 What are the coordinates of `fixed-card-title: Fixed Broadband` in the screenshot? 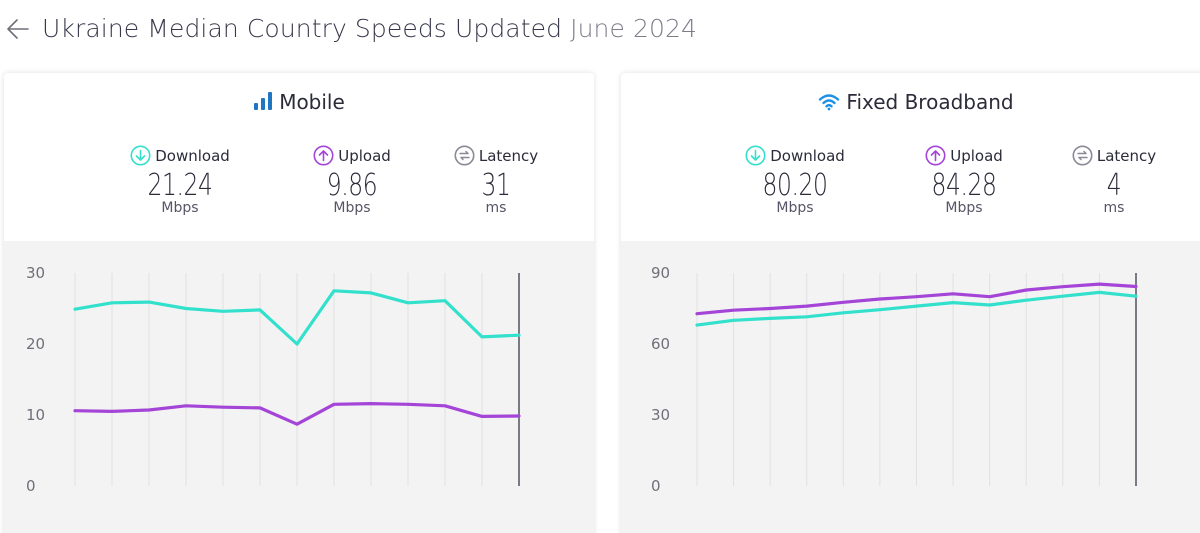 It's located at (910, 102).